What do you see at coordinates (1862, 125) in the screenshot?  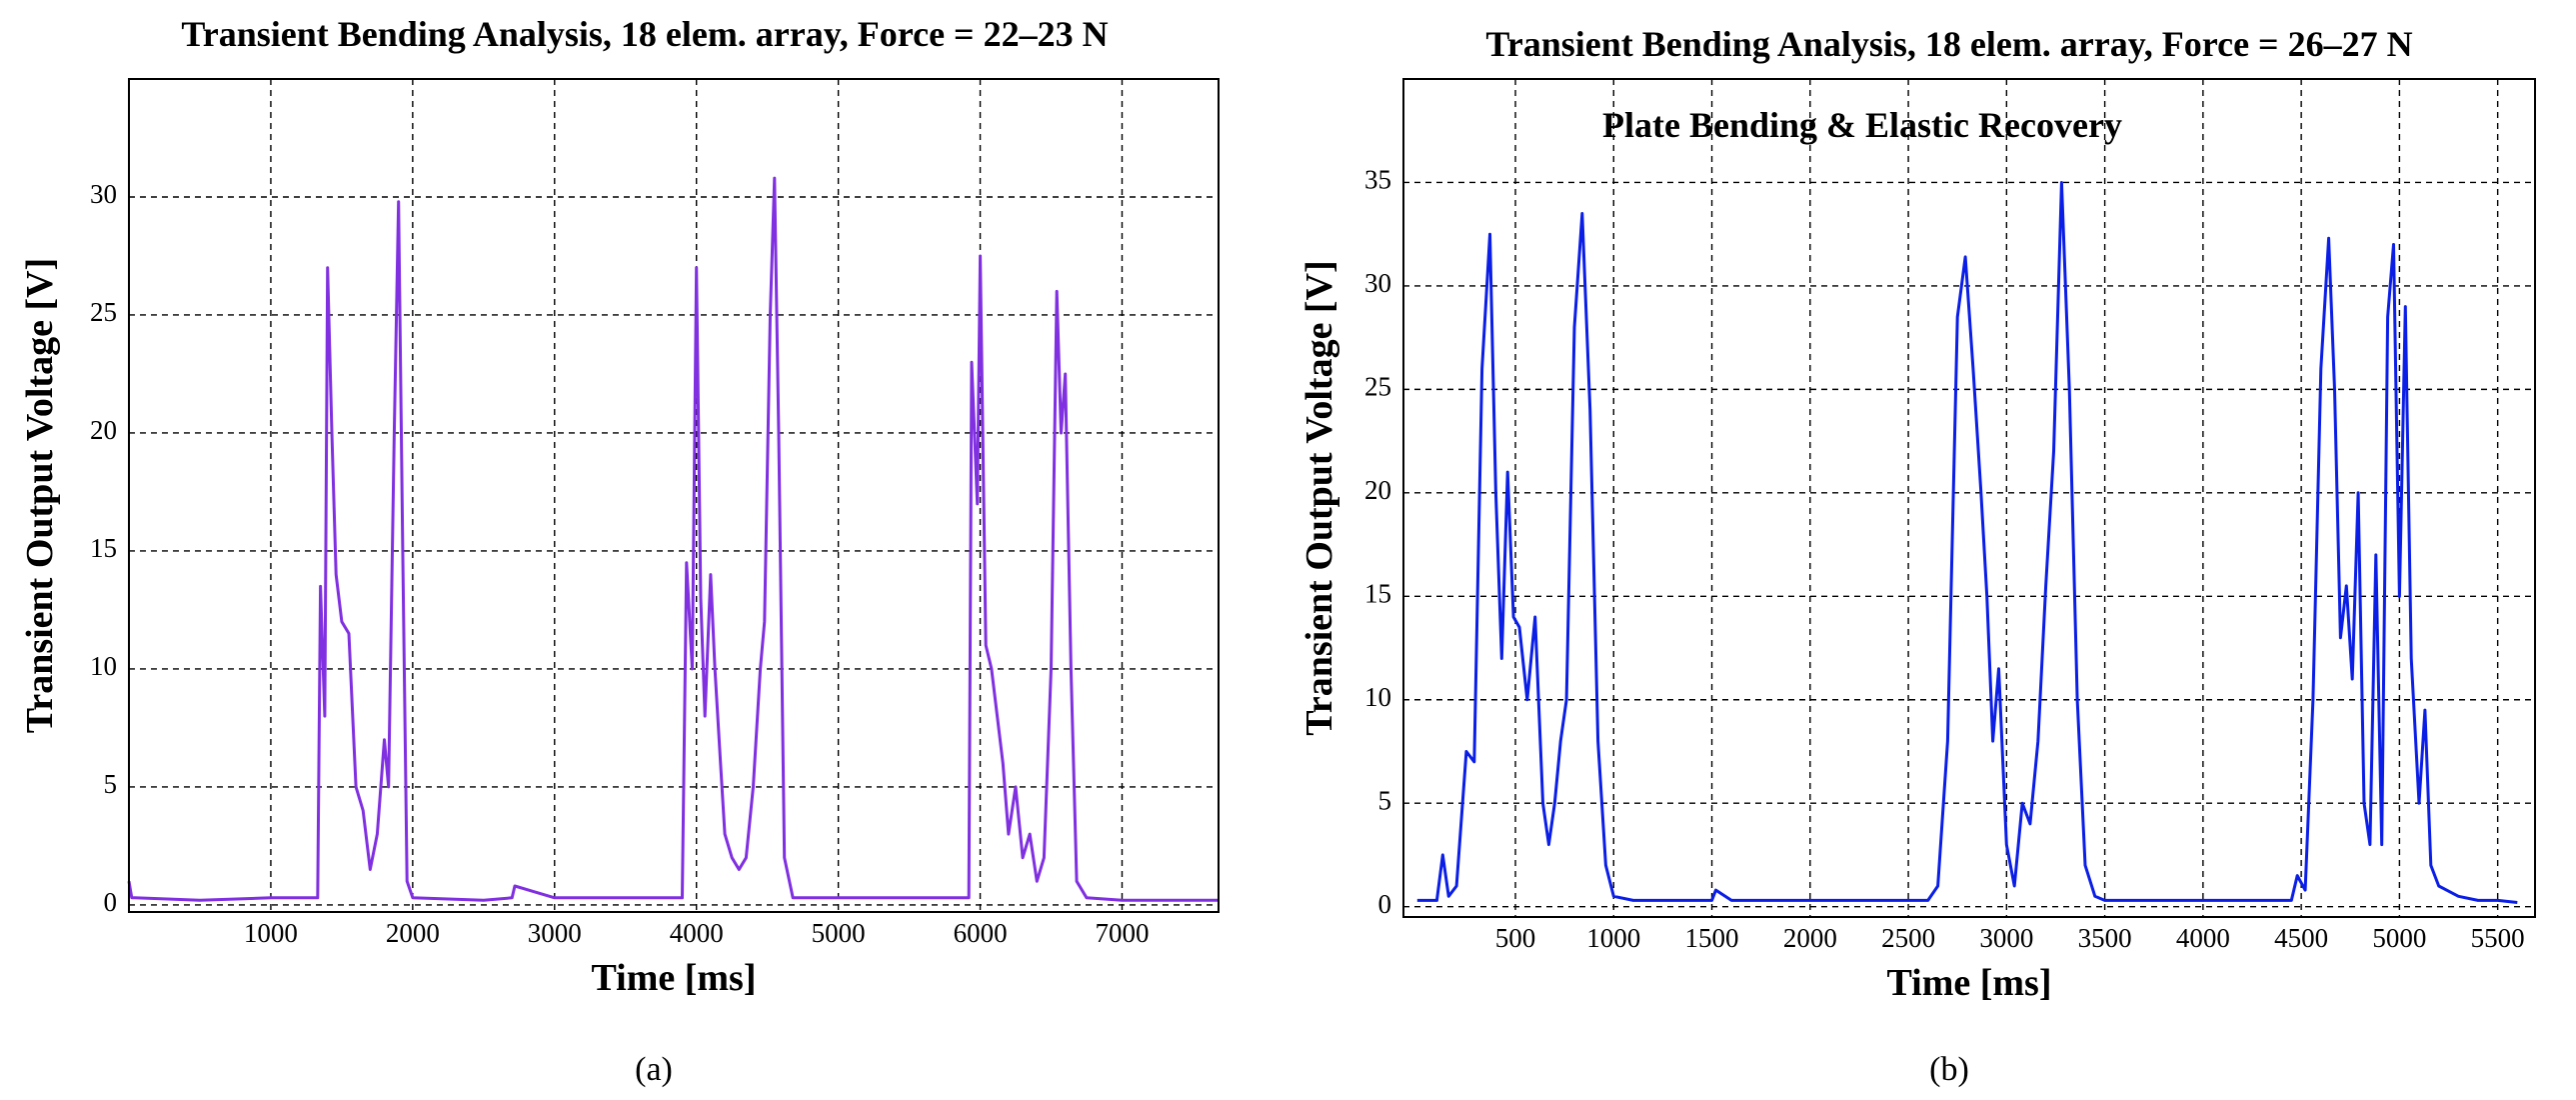 I see `annotation: Plate Bending & Elastic Recovery` at bounding box center [1862, 125].